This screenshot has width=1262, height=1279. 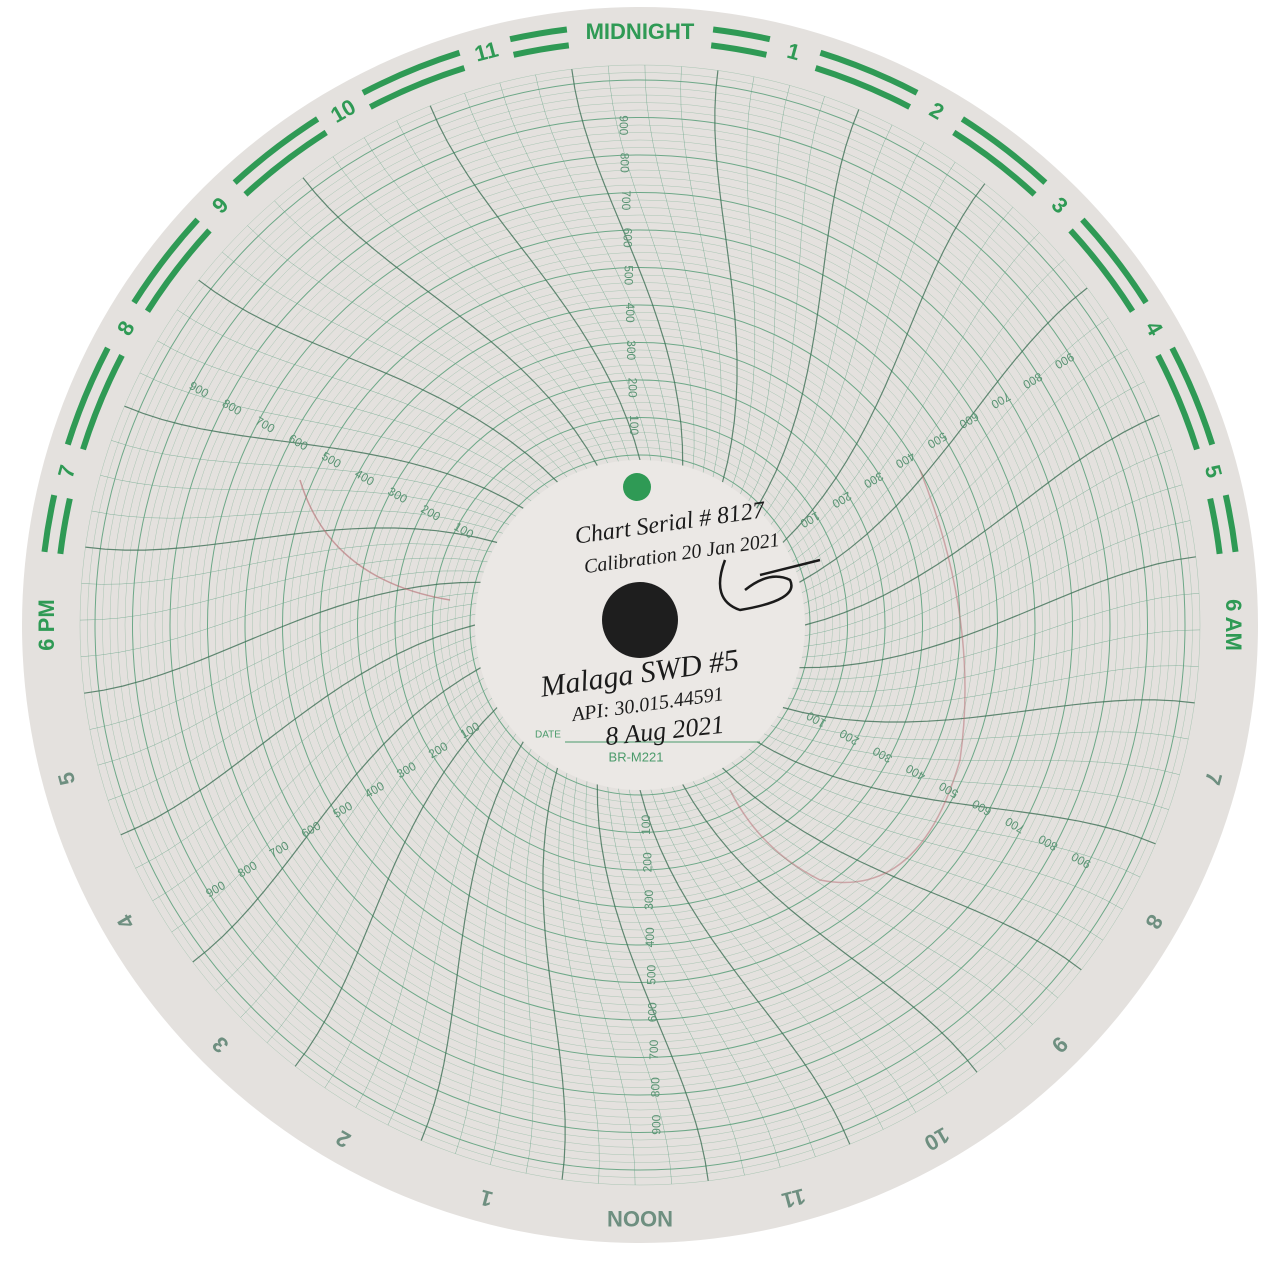 What do you see at coordinates (631, 350) in the screenshot?
I see `scale-label: 300` at bounding box center [631, 350].